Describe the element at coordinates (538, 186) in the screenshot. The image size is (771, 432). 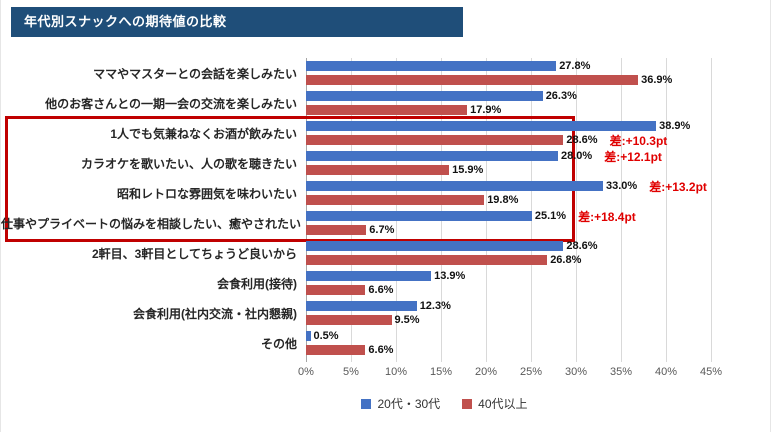
I see `bar-line: 33.0% 差:+13.2pt` at that location.